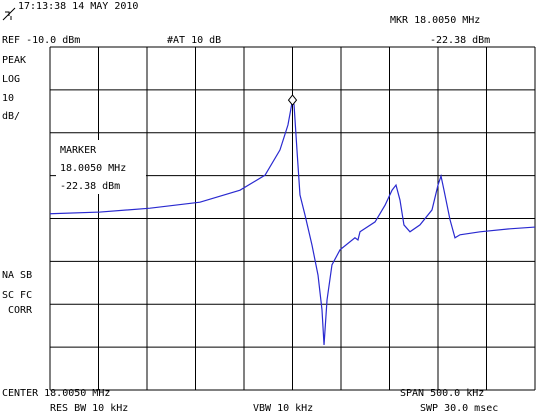  Describe the element at coordinates (8, 98) in the screenshot. I see `mode-line: 10` at that location.